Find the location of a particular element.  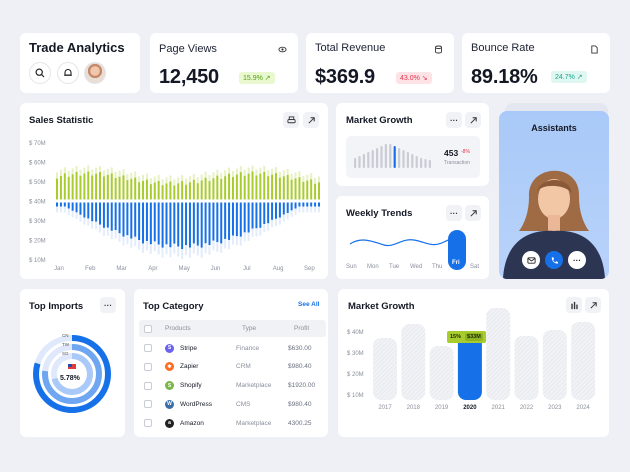

table-row: W WordPress CMS $980.40 is located at coordinates (230, 404).